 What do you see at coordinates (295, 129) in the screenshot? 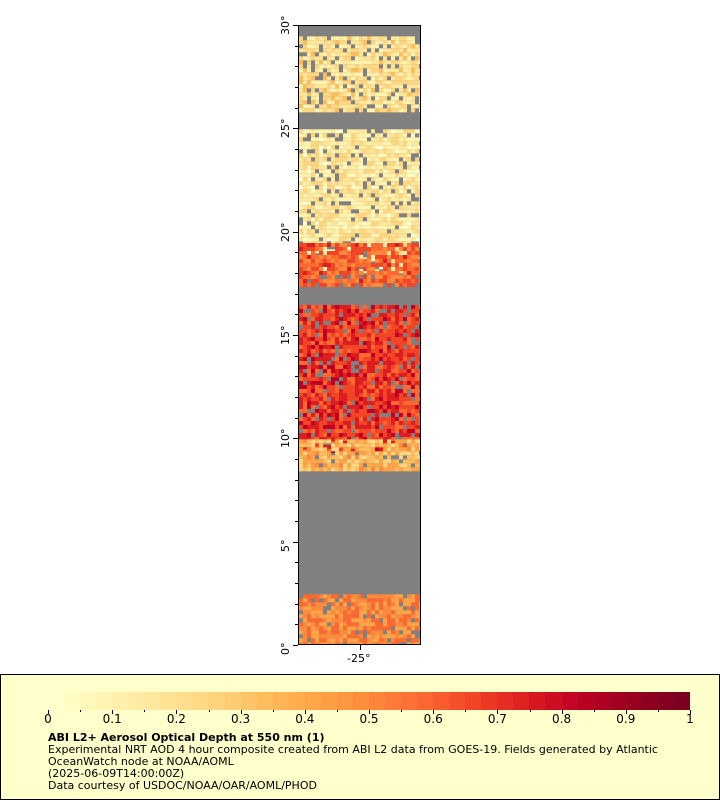
I see `lat-tick` at bounding box center [295, 129].